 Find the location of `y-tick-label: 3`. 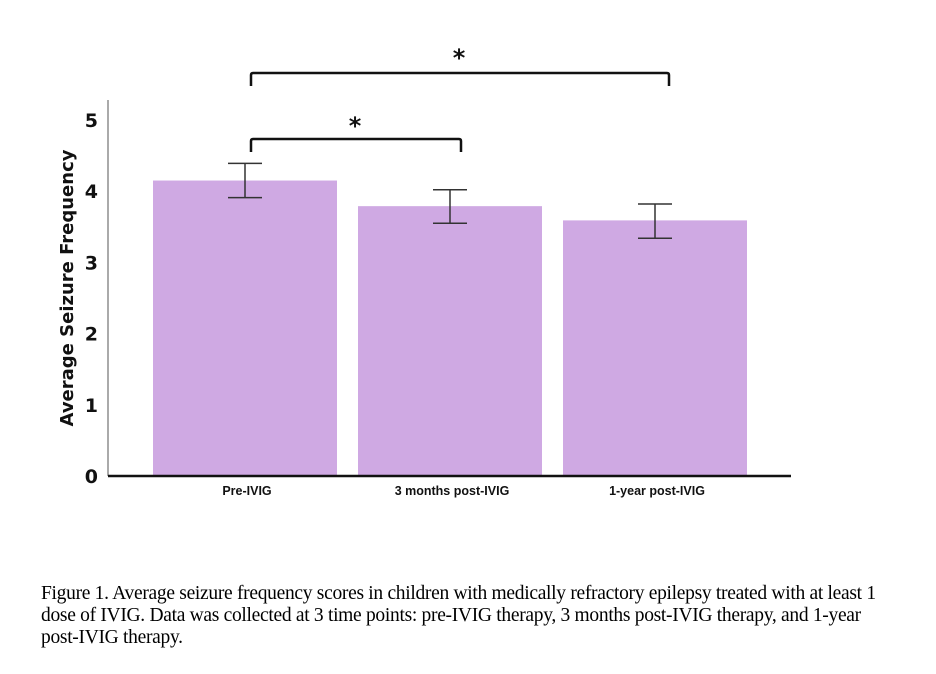

y-tick-label: 3 is located at coordinates (91, 263).